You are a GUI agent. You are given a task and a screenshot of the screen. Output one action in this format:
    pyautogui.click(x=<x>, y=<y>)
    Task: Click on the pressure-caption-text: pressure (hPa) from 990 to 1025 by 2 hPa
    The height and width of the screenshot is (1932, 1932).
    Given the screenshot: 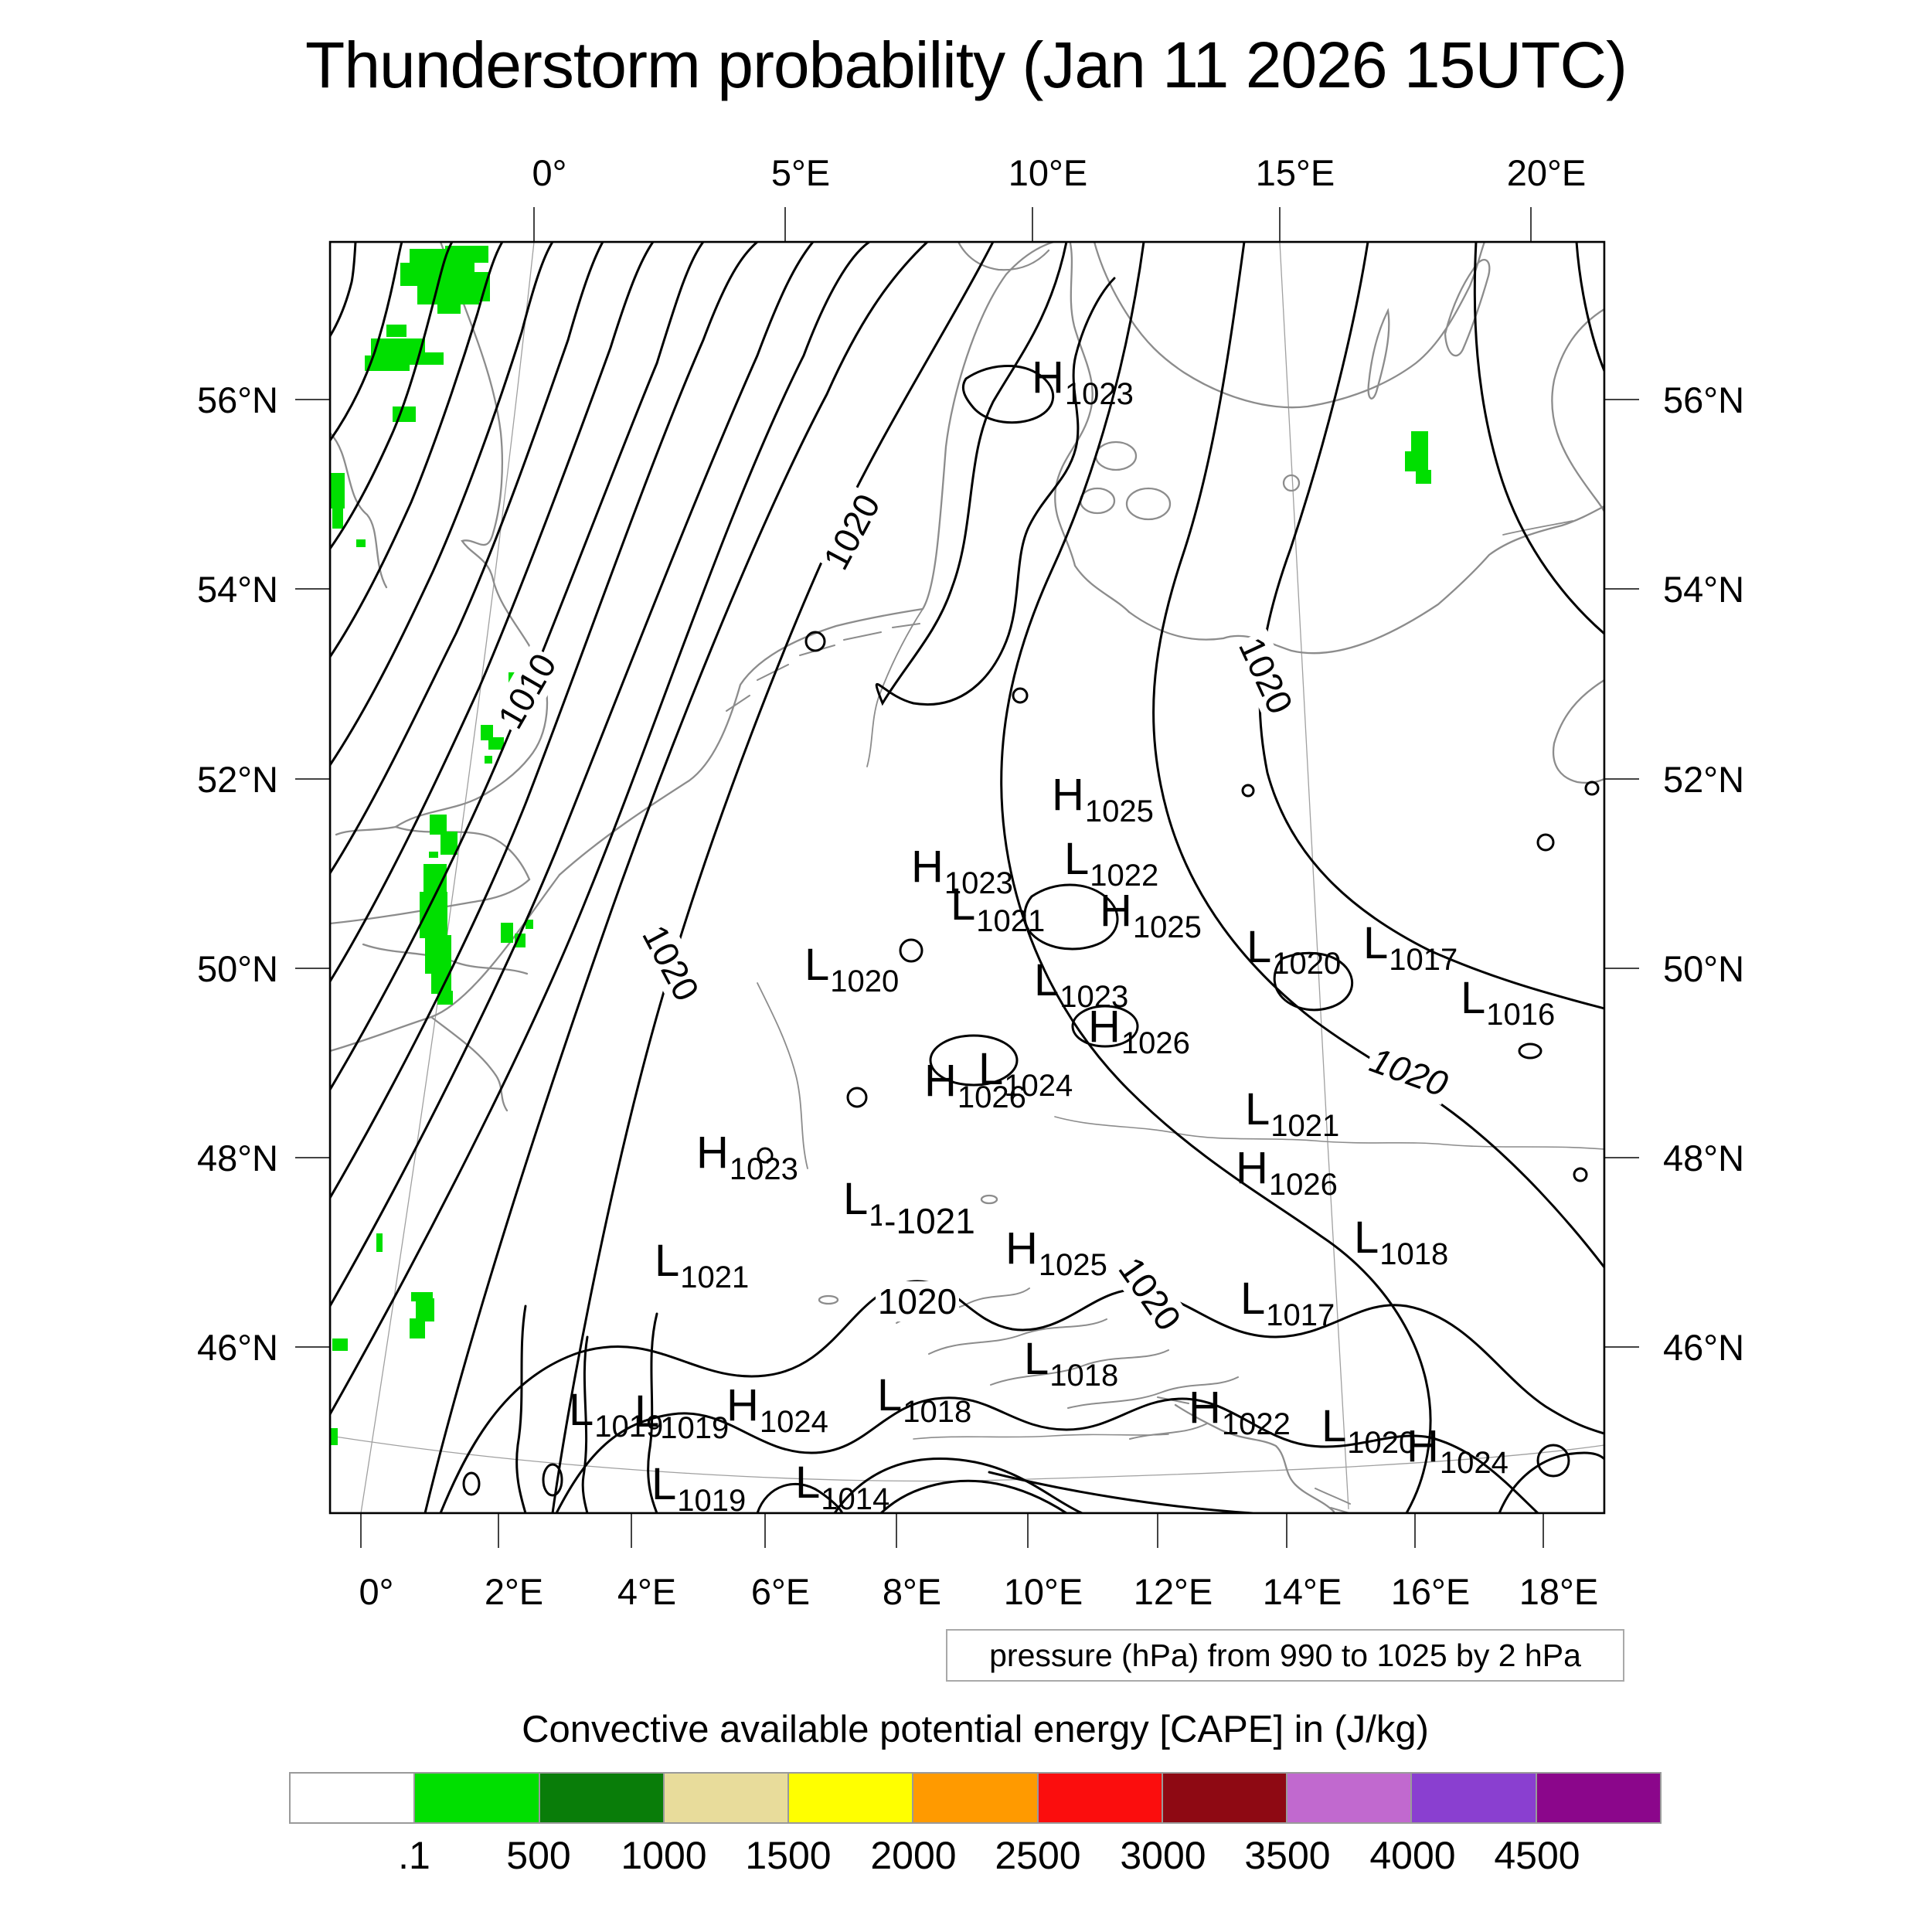 What is the action you would take?
    pyautogui.click(x=1285, y=1655)
    